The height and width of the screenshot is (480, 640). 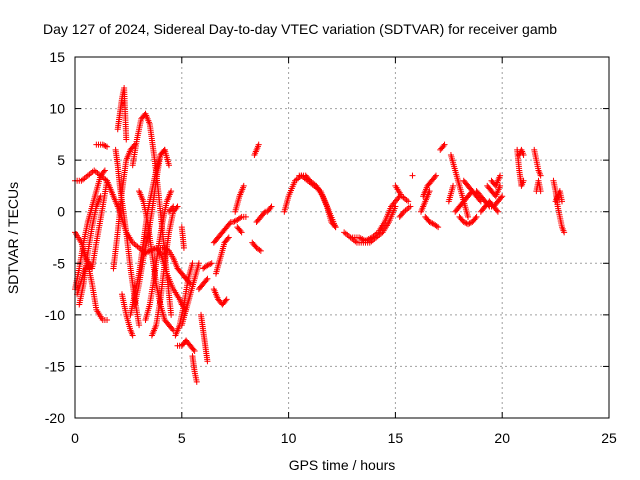 I want to click on data-track-arc-aj, so click(x=261, y=217).